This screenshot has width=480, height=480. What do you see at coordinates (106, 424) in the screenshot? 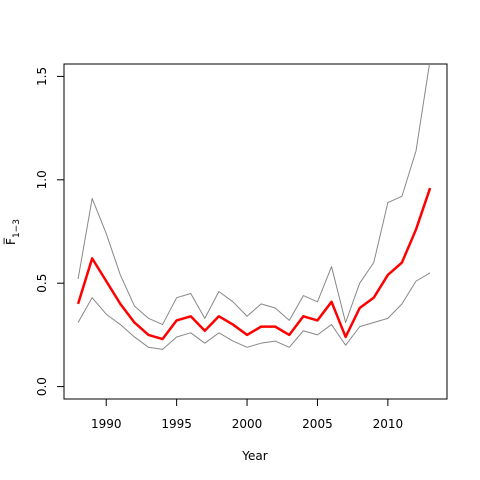
I see `x-tick-label: 1990` at bounding box center [106, 424].